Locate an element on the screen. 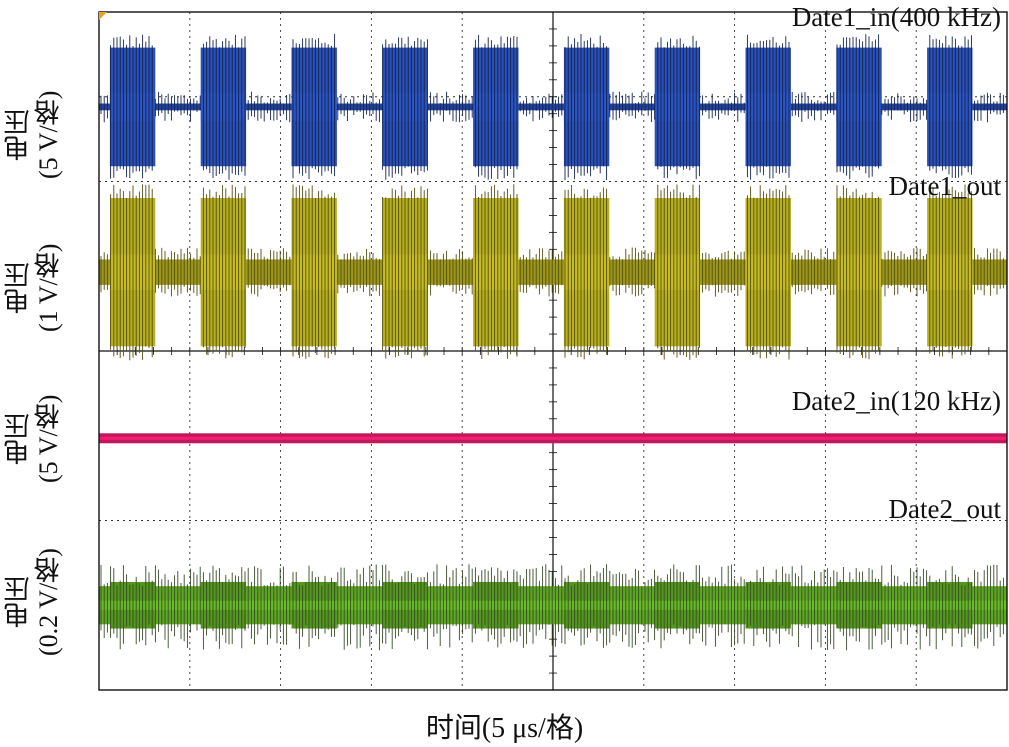 This screenshot has width=1009, height=747. channel-label-2: Date1_out is located at coordinates (945, 186).